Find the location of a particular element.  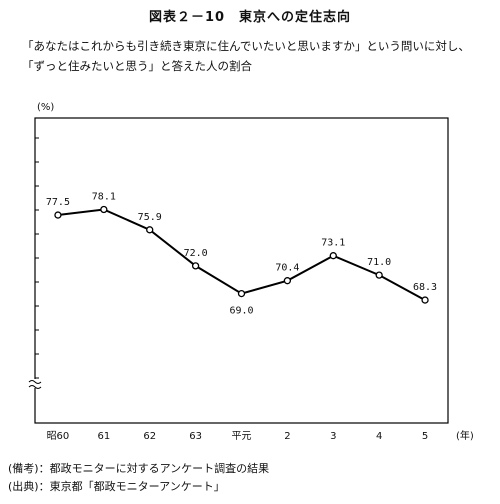

data-points is located at coordinates (241, 254).